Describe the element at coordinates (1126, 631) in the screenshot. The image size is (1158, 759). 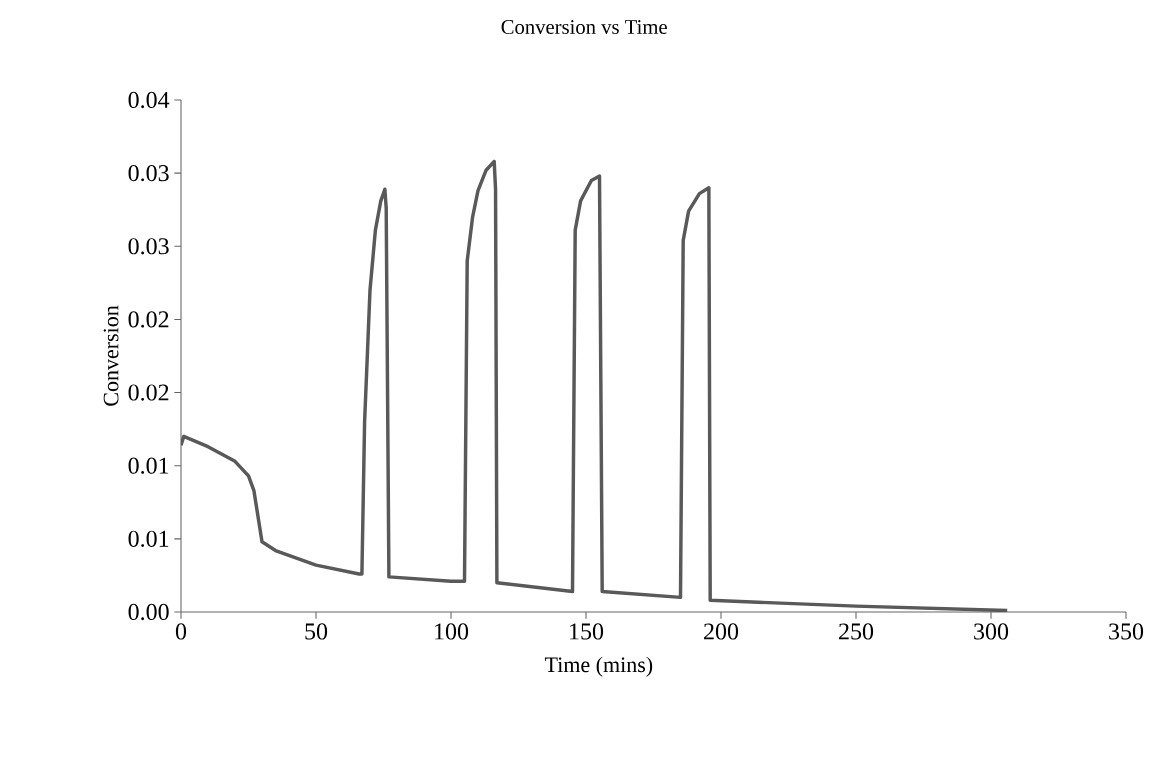
I see `x-tick-label: 350` at that location.